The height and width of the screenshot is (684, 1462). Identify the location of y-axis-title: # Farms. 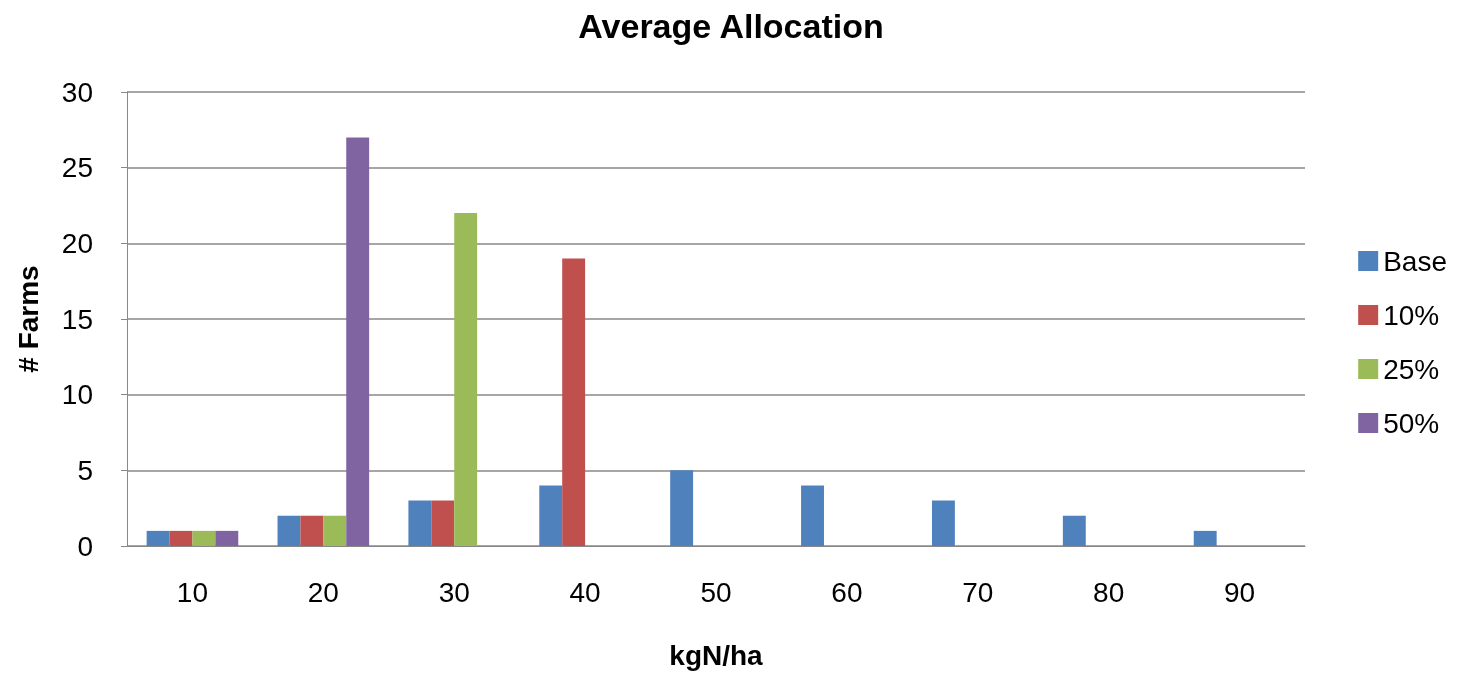
(28, 319).